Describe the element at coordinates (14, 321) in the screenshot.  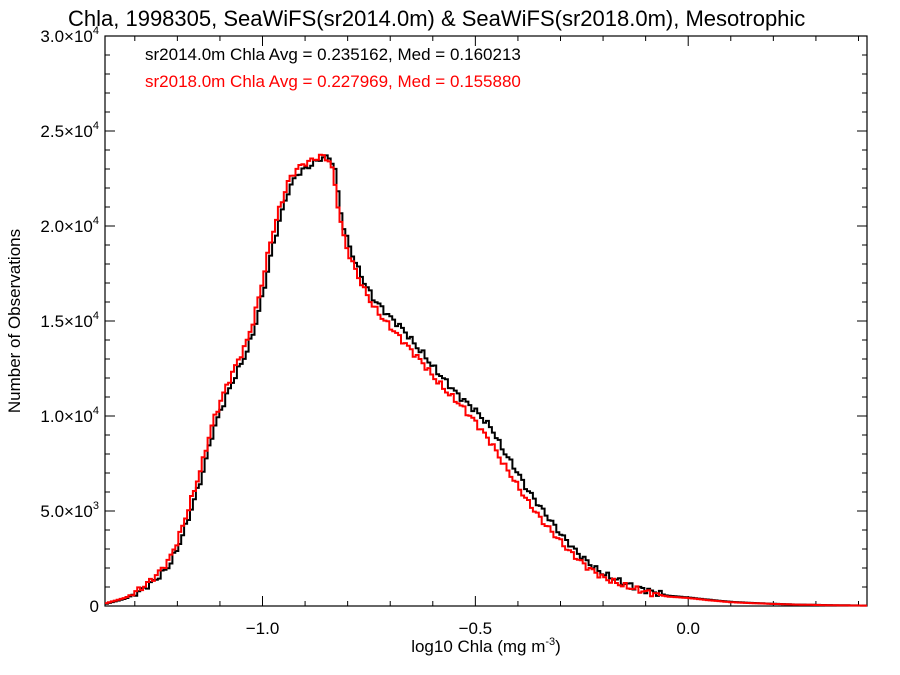
I see `y-axis-title: Number of Observations` at that location.